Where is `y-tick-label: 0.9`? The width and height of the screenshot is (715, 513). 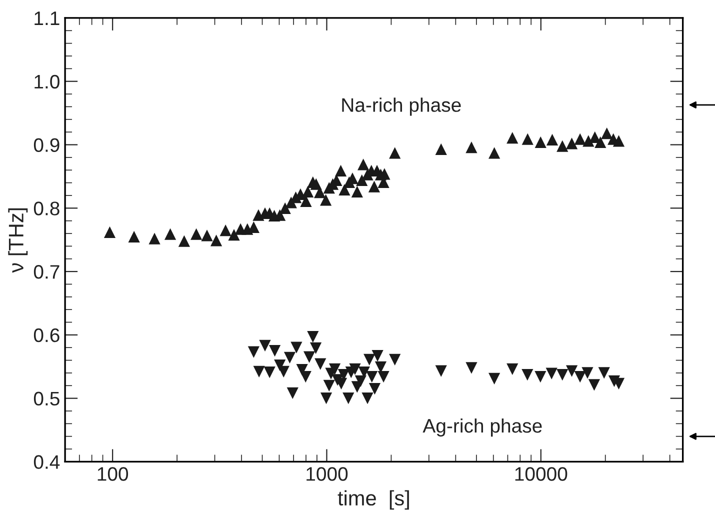
y-tick-label: 0.9 is located at coordinates (47, 145).